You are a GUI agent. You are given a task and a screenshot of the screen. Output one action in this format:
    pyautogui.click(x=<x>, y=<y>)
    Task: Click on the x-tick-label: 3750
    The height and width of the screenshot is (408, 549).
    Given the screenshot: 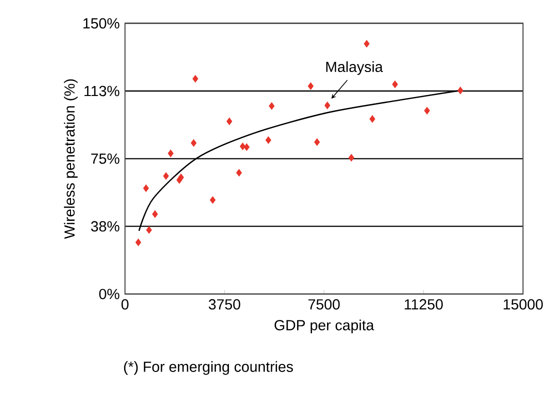 What is the action you would take?
    pyautogui.click(x=224, y=304)
    